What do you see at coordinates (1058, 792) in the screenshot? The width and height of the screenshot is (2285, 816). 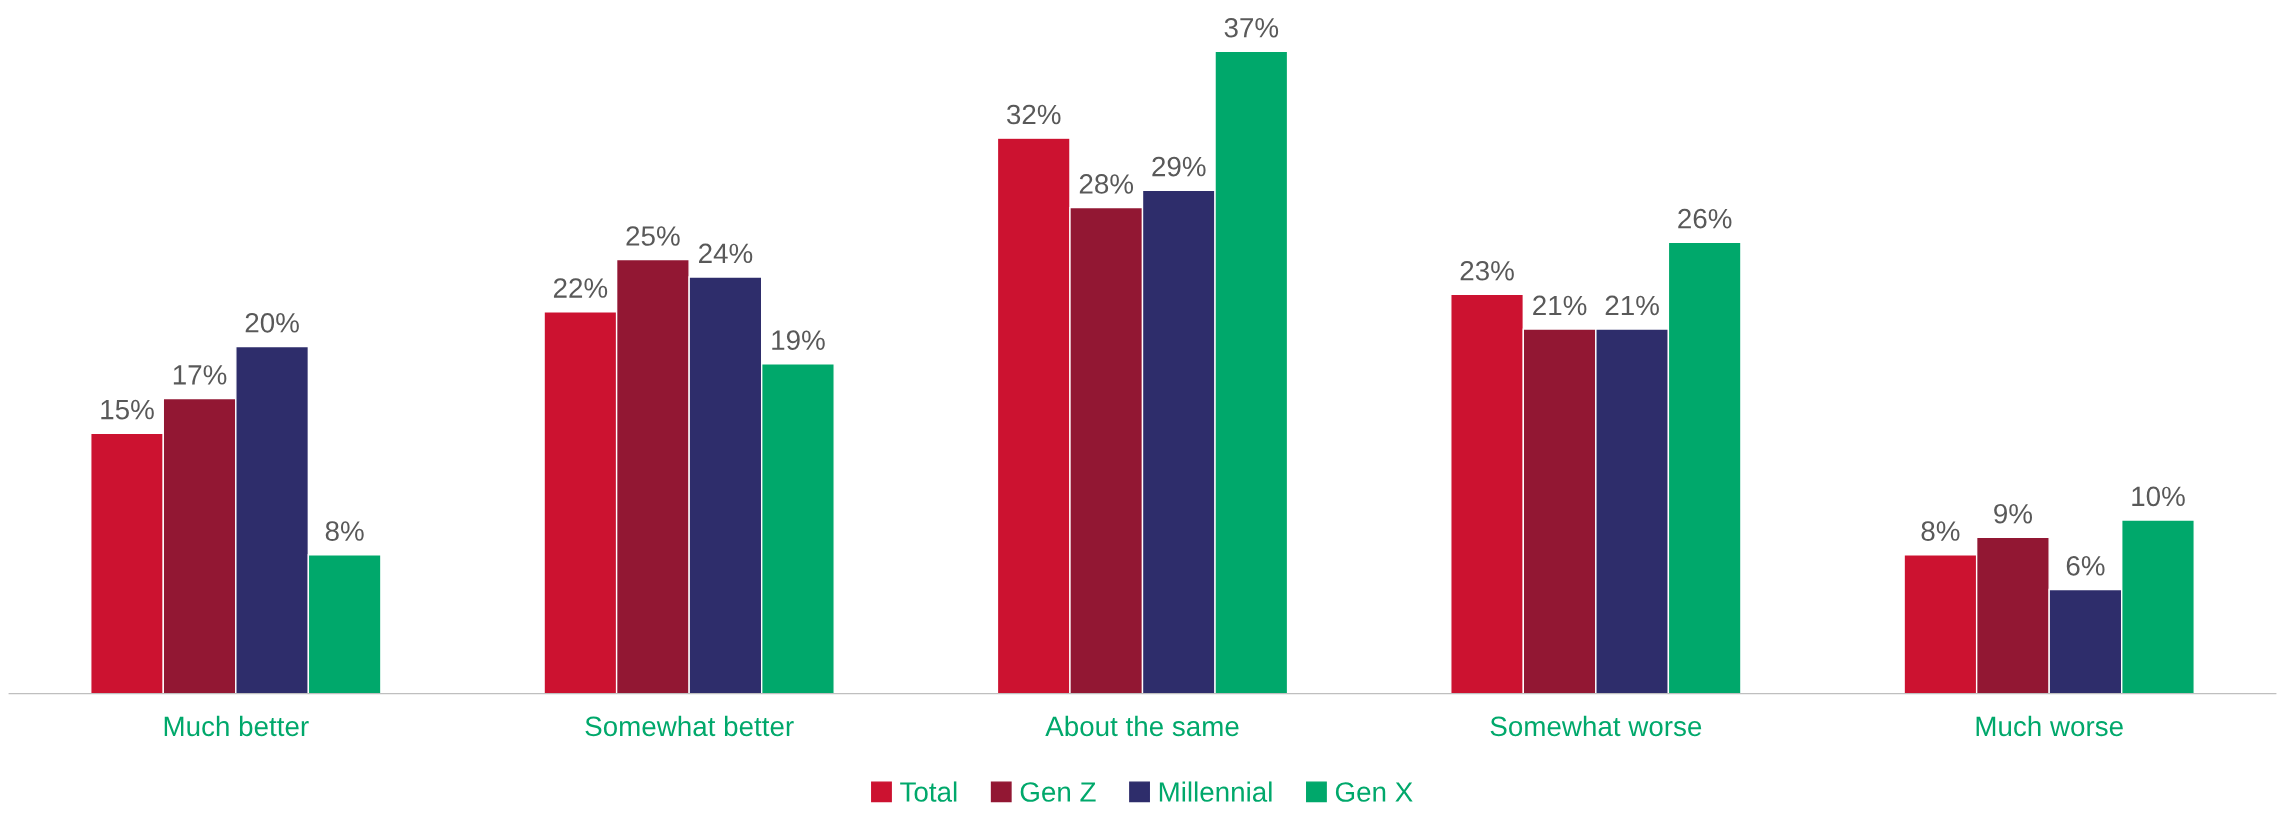 I see `legend-label: Gen Z` at bounding box center [1058, 792].